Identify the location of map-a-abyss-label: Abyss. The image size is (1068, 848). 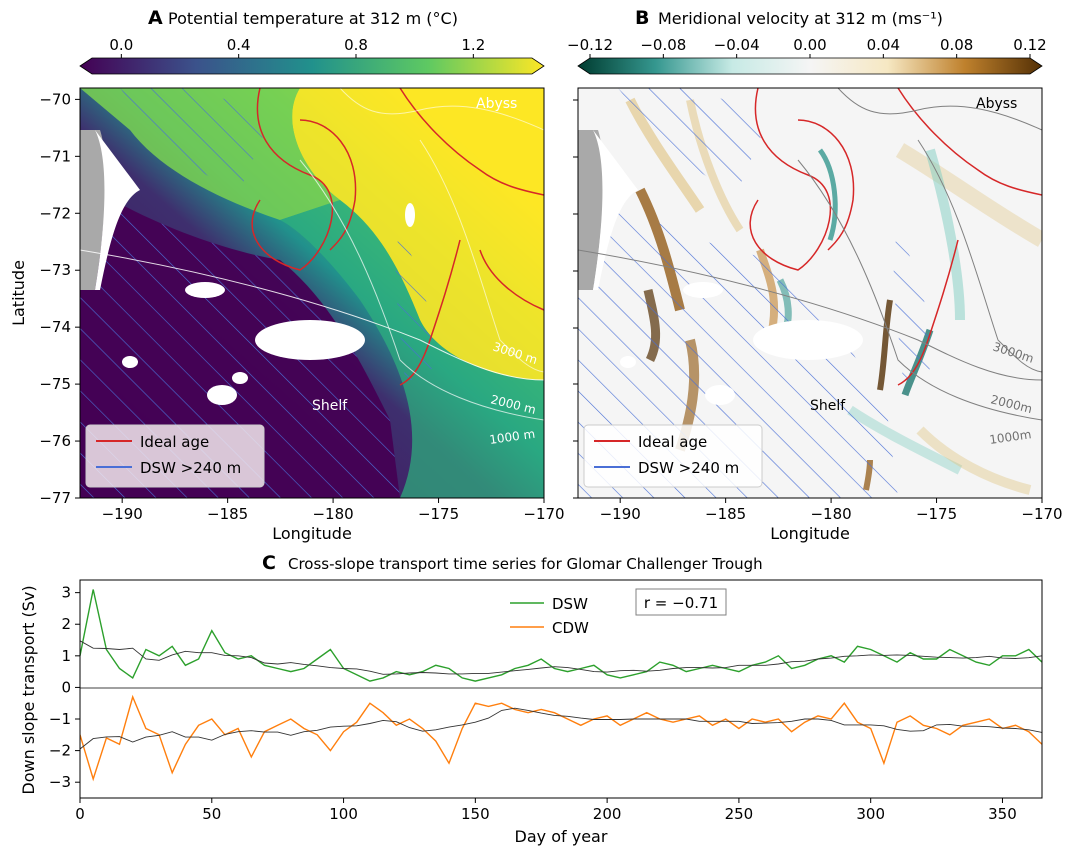
(496, 104).